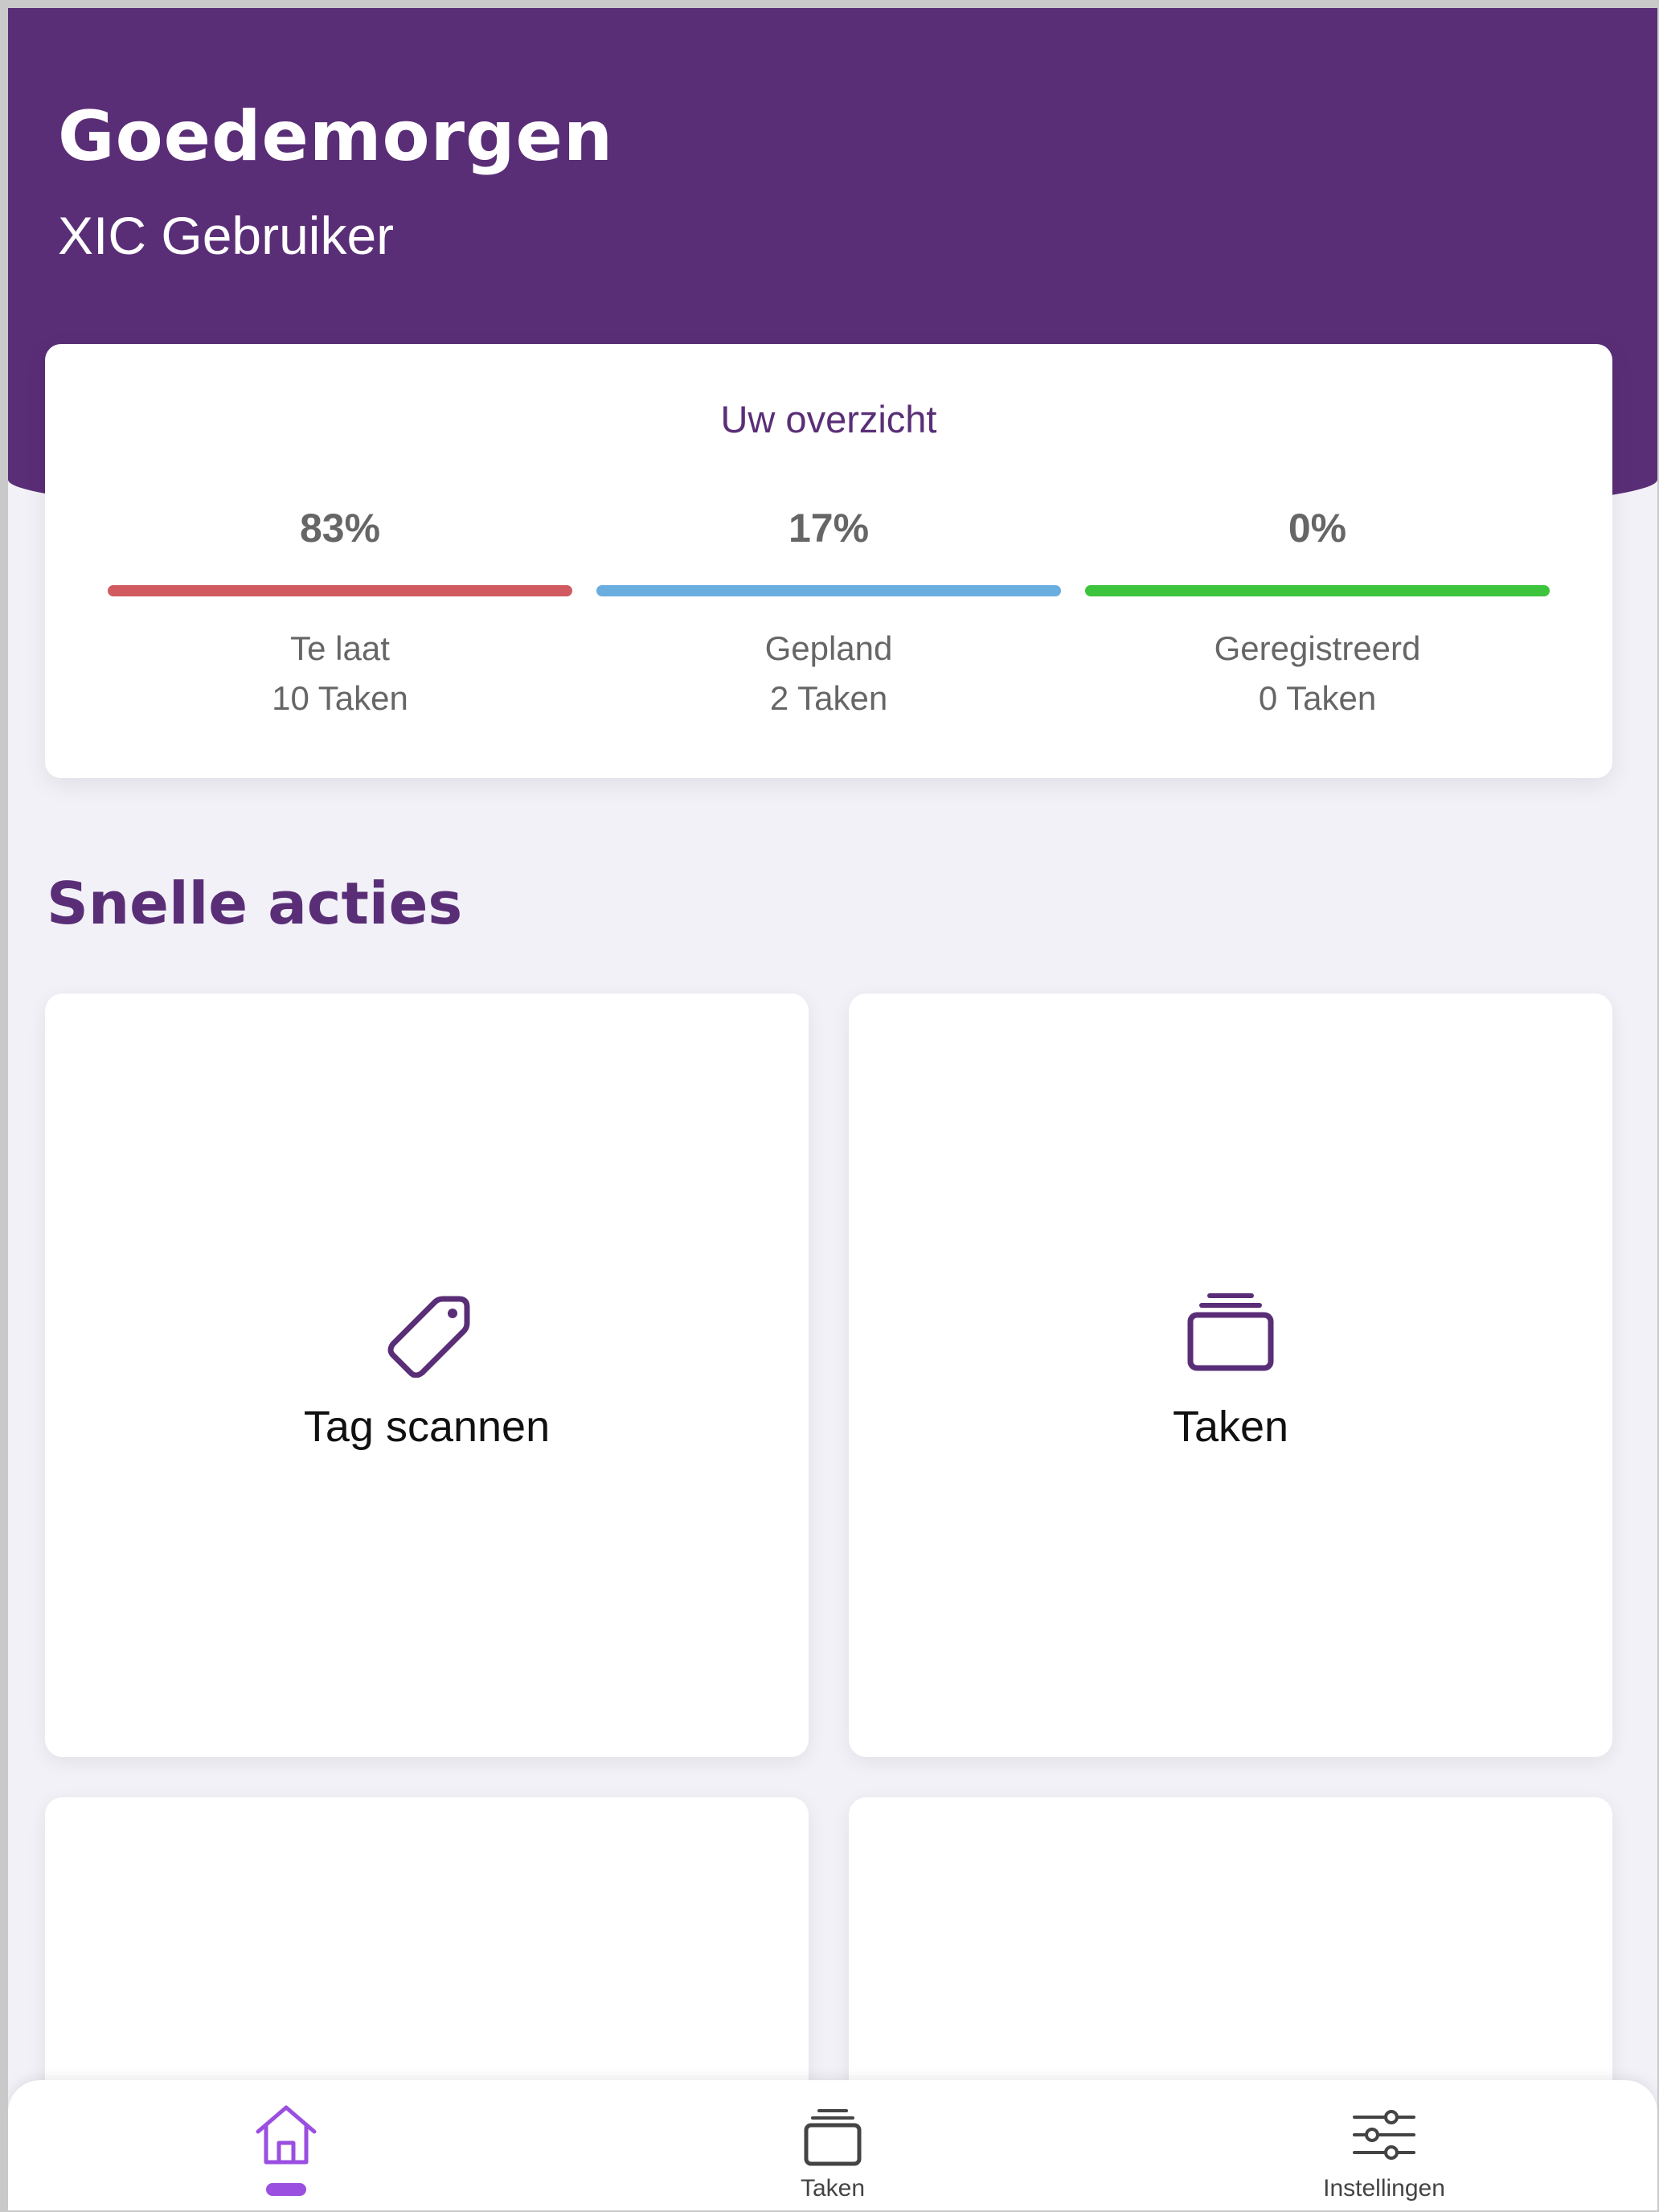 The width and height of the screenshot is (1659, 2212). I want to click on stat-percent: 0%, so click(1317, 528).